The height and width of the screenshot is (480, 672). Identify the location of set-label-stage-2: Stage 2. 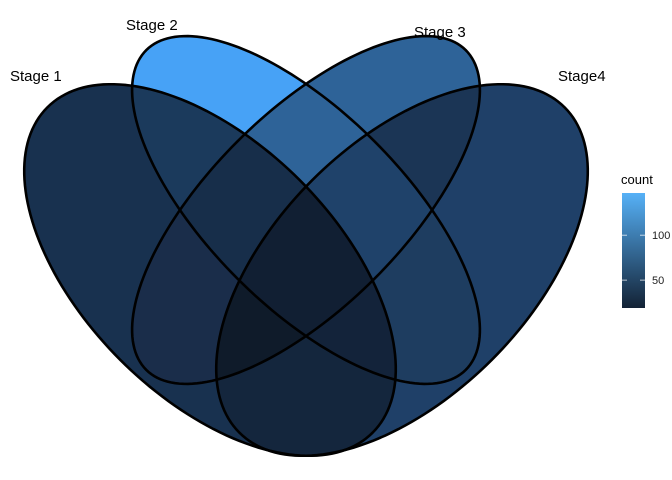
(152, 25).